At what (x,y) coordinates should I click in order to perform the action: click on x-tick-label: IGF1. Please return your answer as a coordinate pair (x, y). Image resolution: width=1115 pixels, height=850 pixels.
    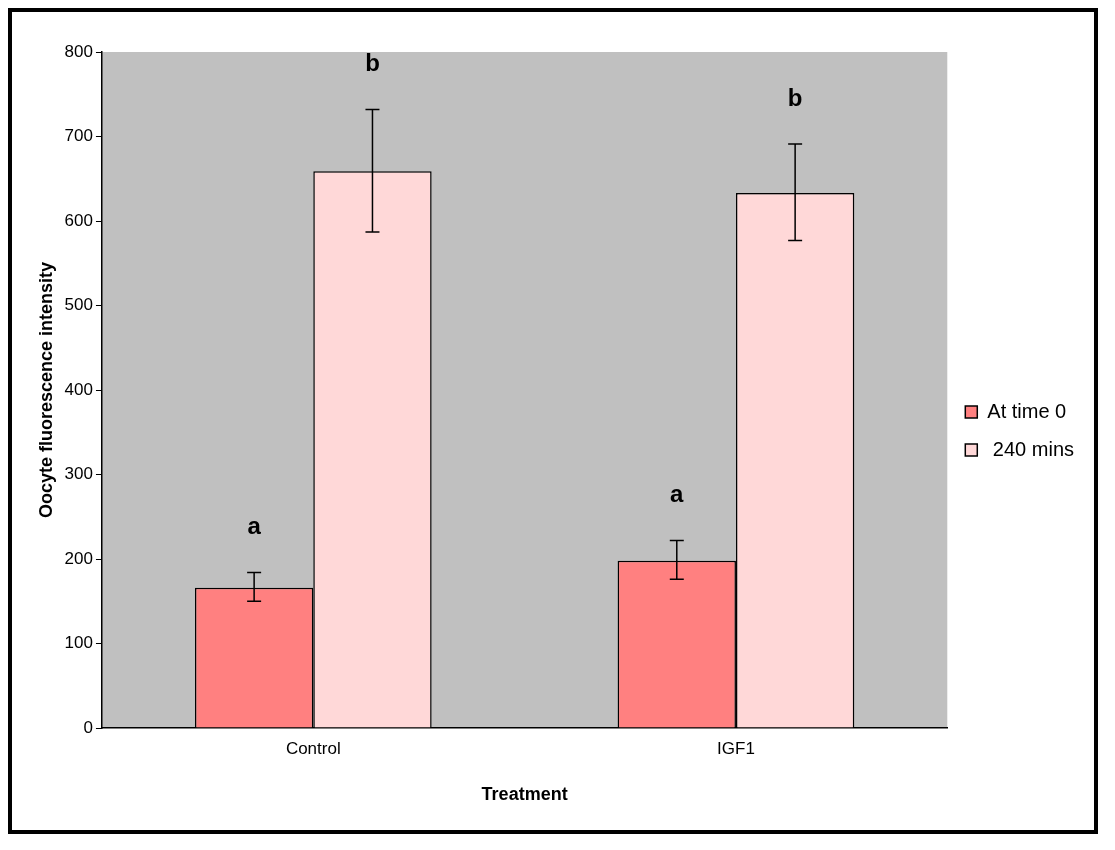
    Looking at the image, I should click on (736, 748).